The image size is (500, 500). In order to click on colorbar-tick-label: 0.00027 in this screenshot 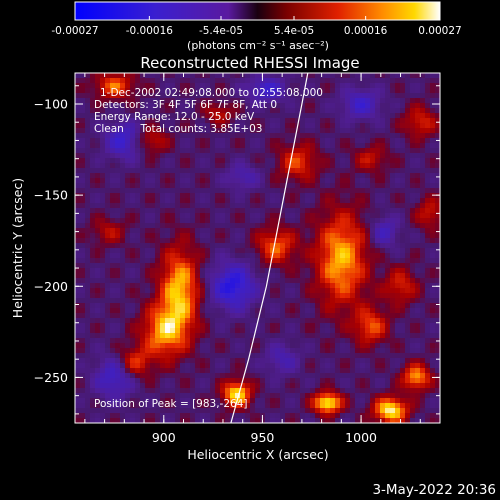, I will do `click(439, 31)`.